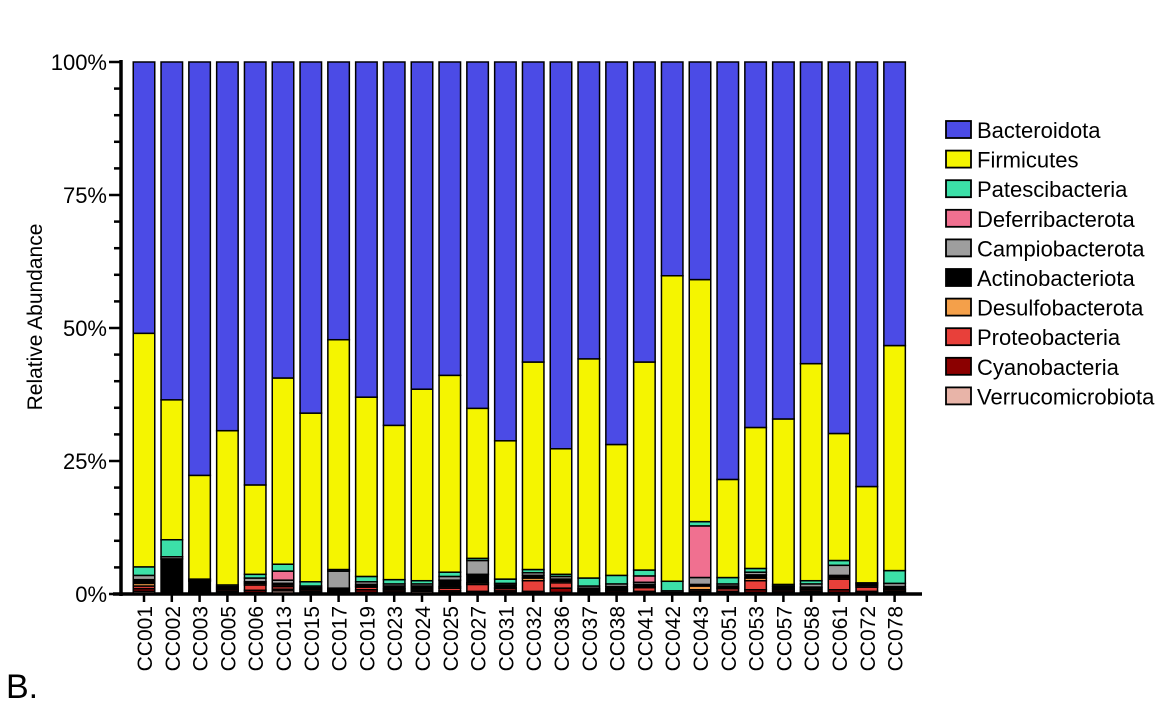 The height and width of the screenshot is (707, 1162). What do you see at coordinates (1049, 337) in the screenshot?
I see `legend-label-proteobacteria: Proteobacteria` at bounding box center [1049, 337].